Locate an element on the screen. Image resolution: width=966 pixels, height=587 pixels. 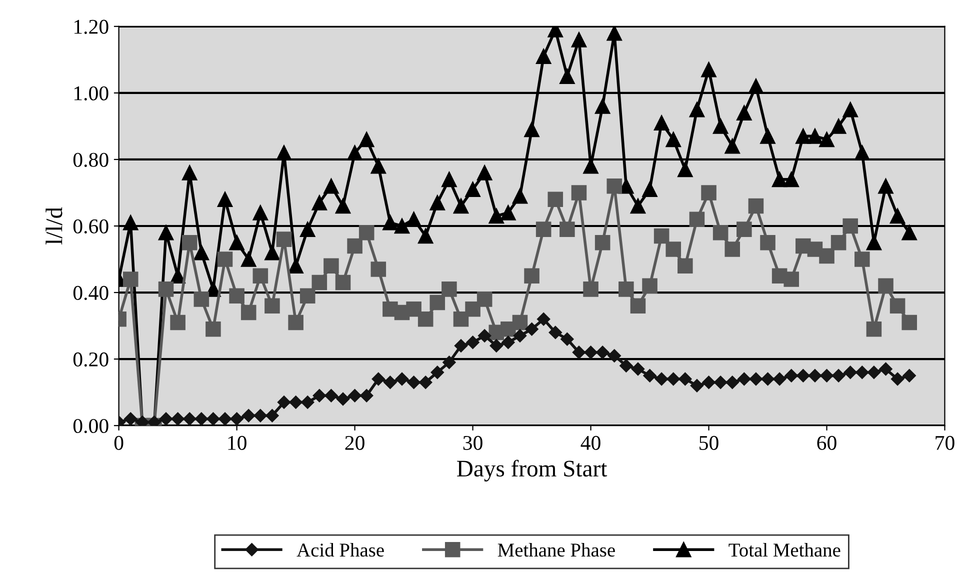
y-tick-label: 0.00 is located at coordinates (90, 426).